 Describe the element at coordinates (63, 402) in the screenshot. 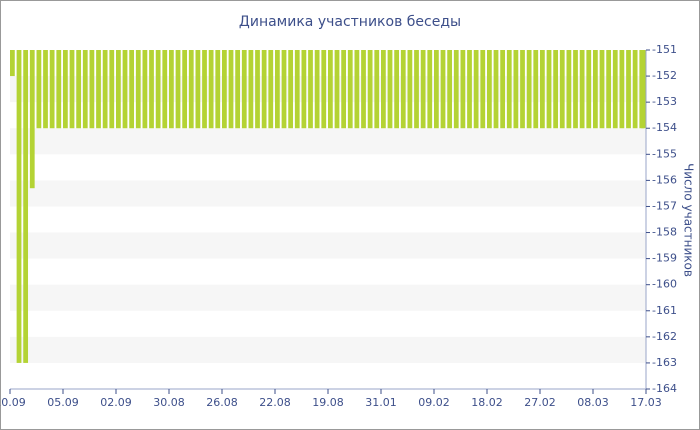

I see `x-tick-label: 05.09` at that location.